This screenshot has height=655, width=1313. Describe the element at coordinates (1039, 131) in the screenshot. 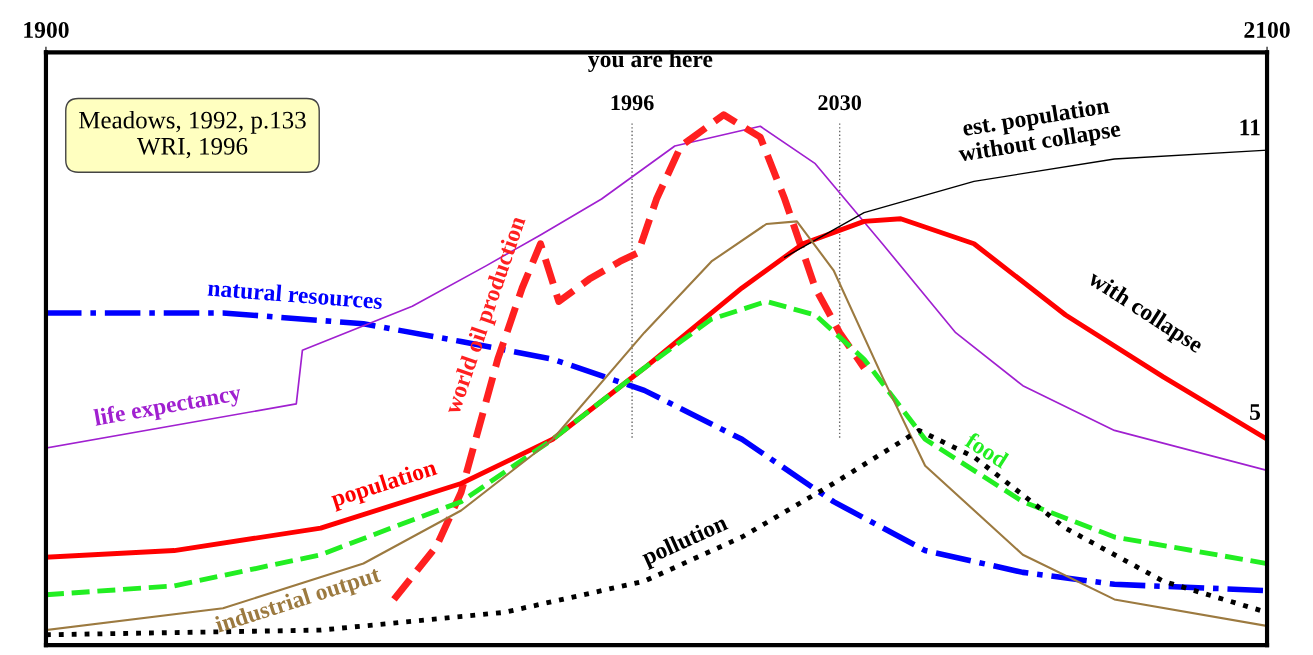

I see `text: est. population without collapse` at that location.